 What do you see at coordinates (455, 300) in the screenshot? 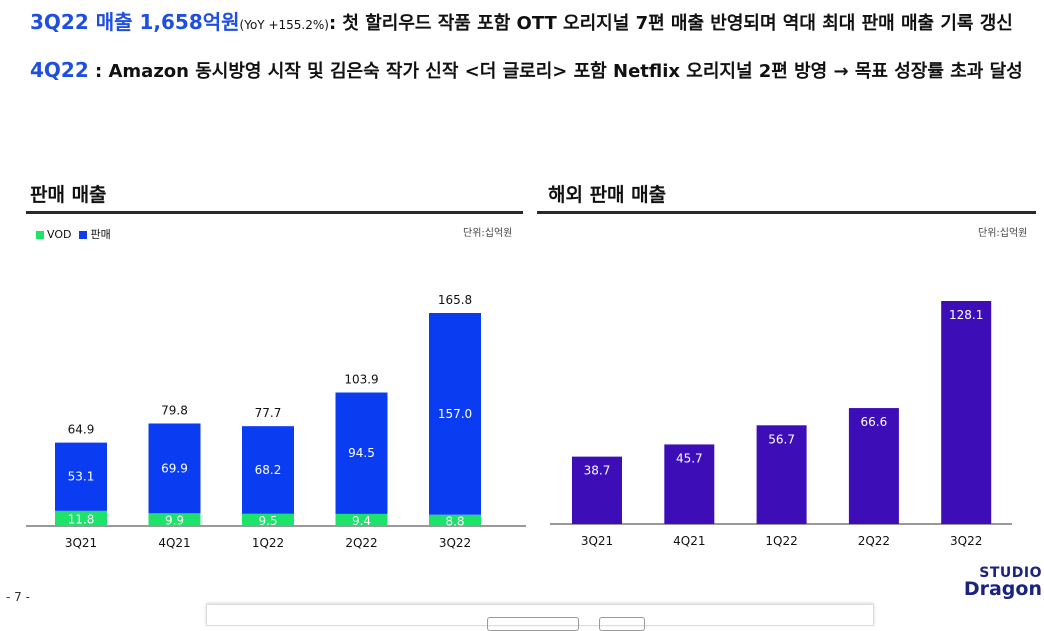
I see `label-total-3Q22: 165.8` at bounding box center [455, 300].